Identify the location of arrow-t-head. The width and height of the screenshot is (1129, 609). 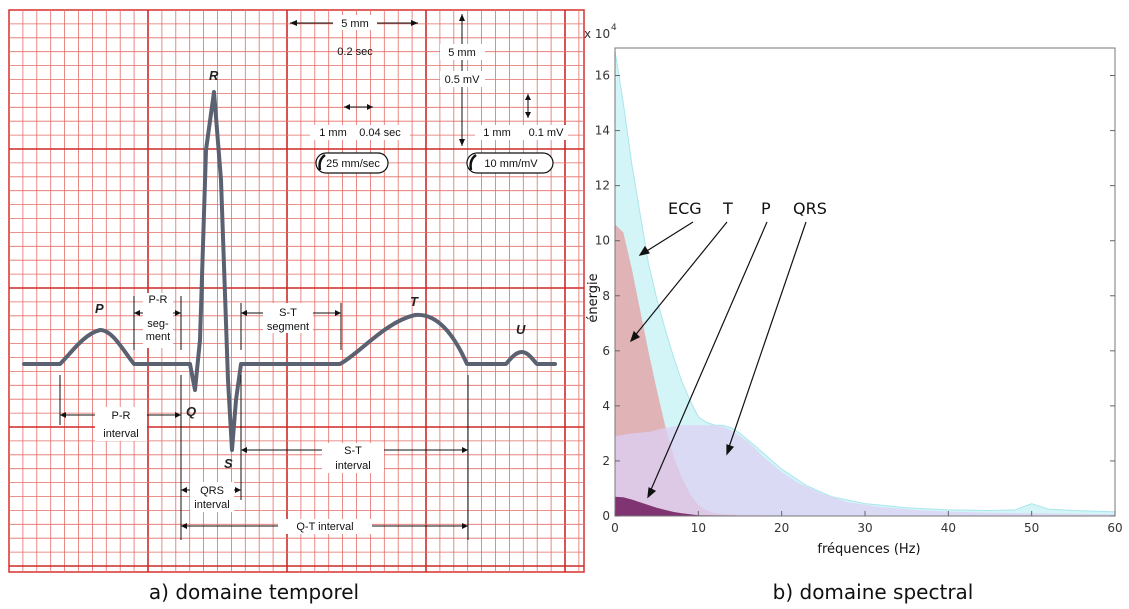
(635, 336).